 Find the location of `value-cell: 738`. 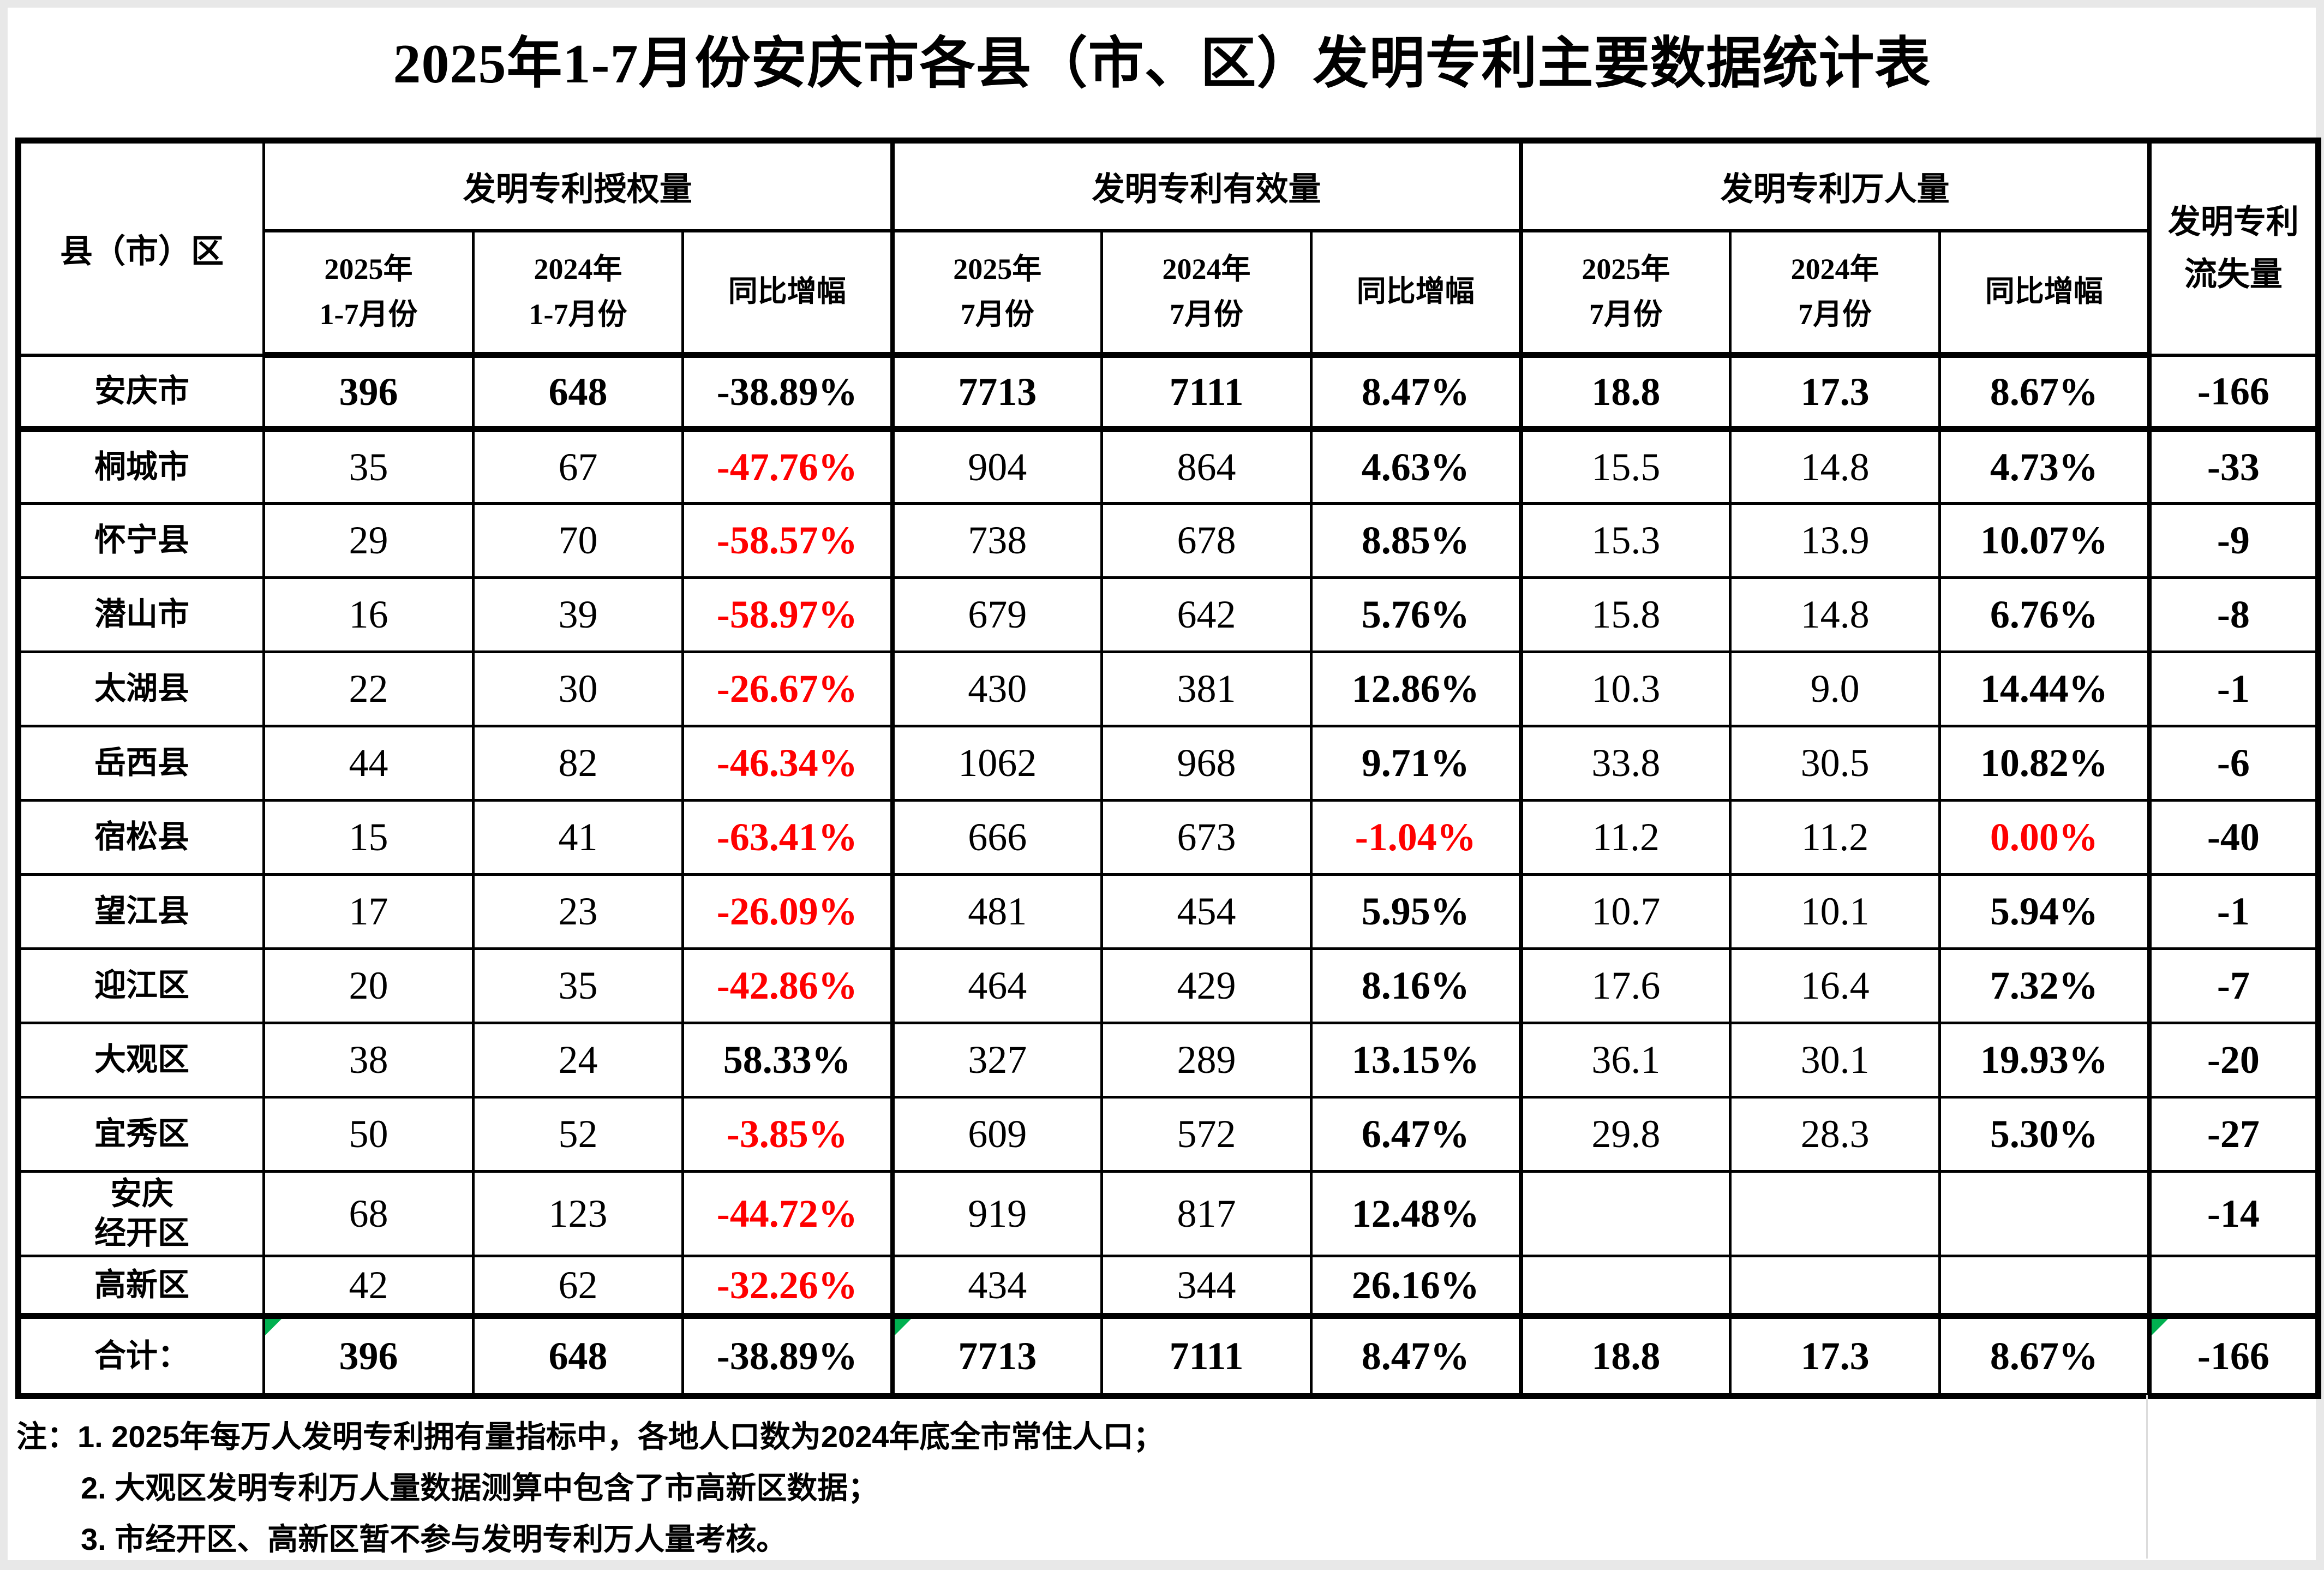

value-cell: 738 is located at coordinates (997, 540).